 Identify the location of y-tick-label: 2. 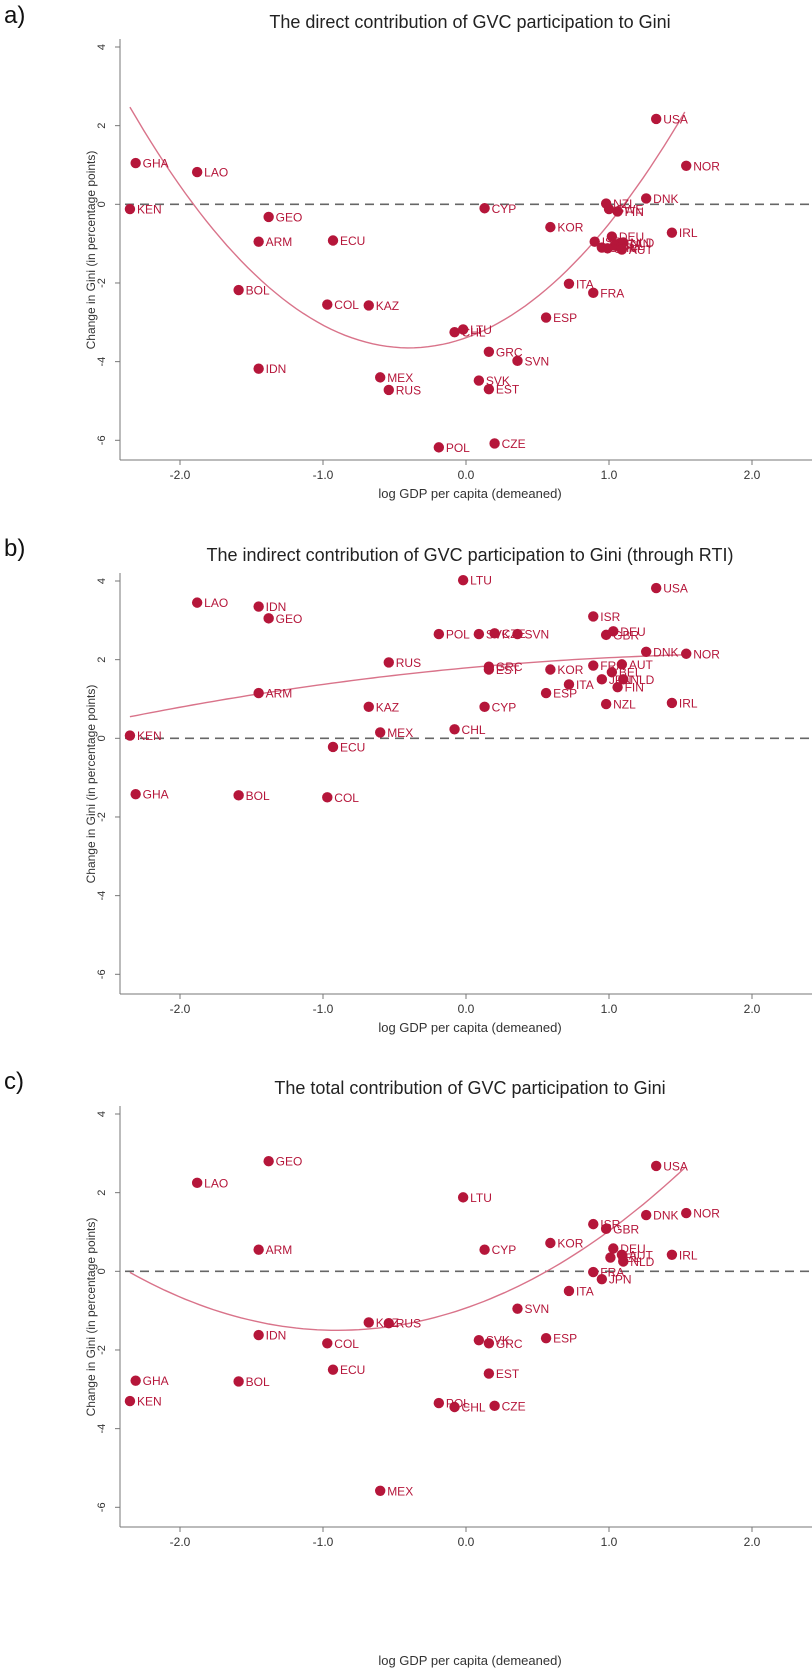
(102, 660).